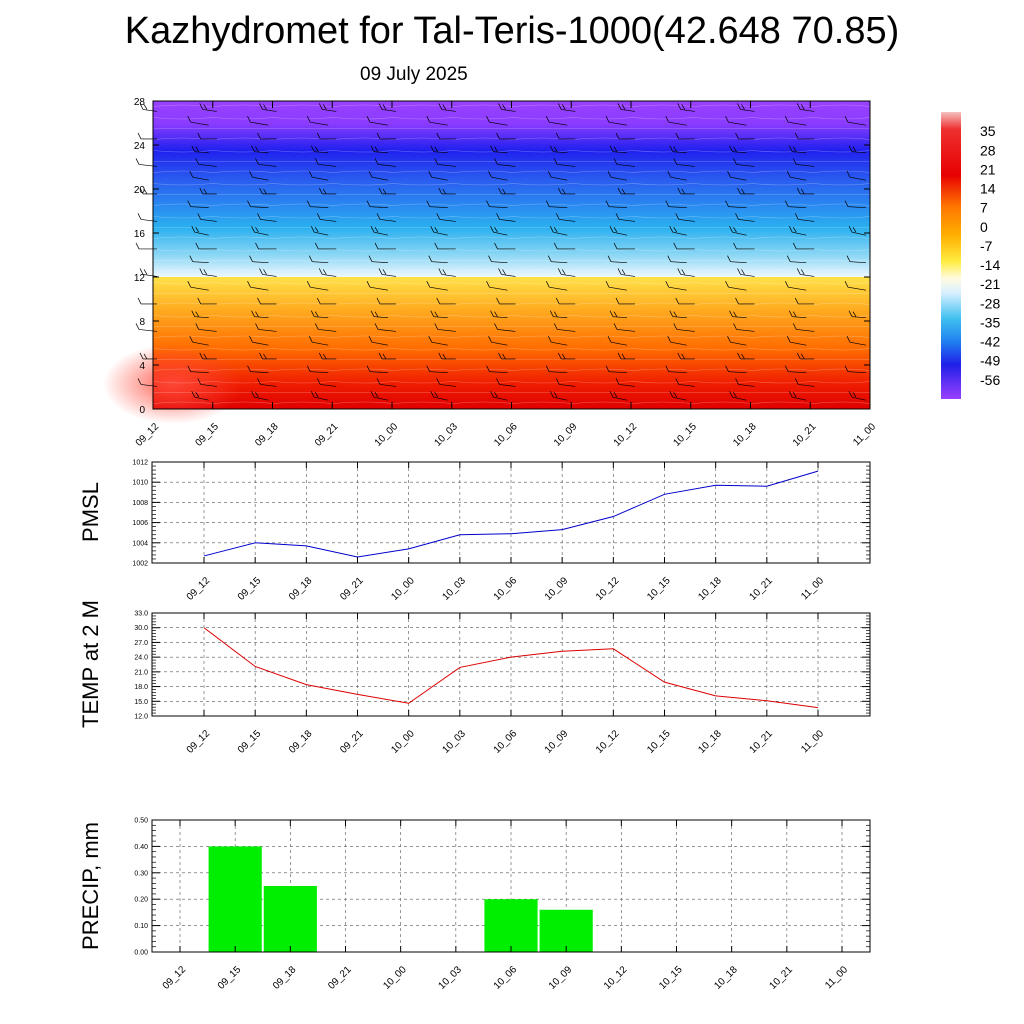  Describe the element at coordinates (984, 227) in the screenshot. I see `colorbar-label: 0` at that location.